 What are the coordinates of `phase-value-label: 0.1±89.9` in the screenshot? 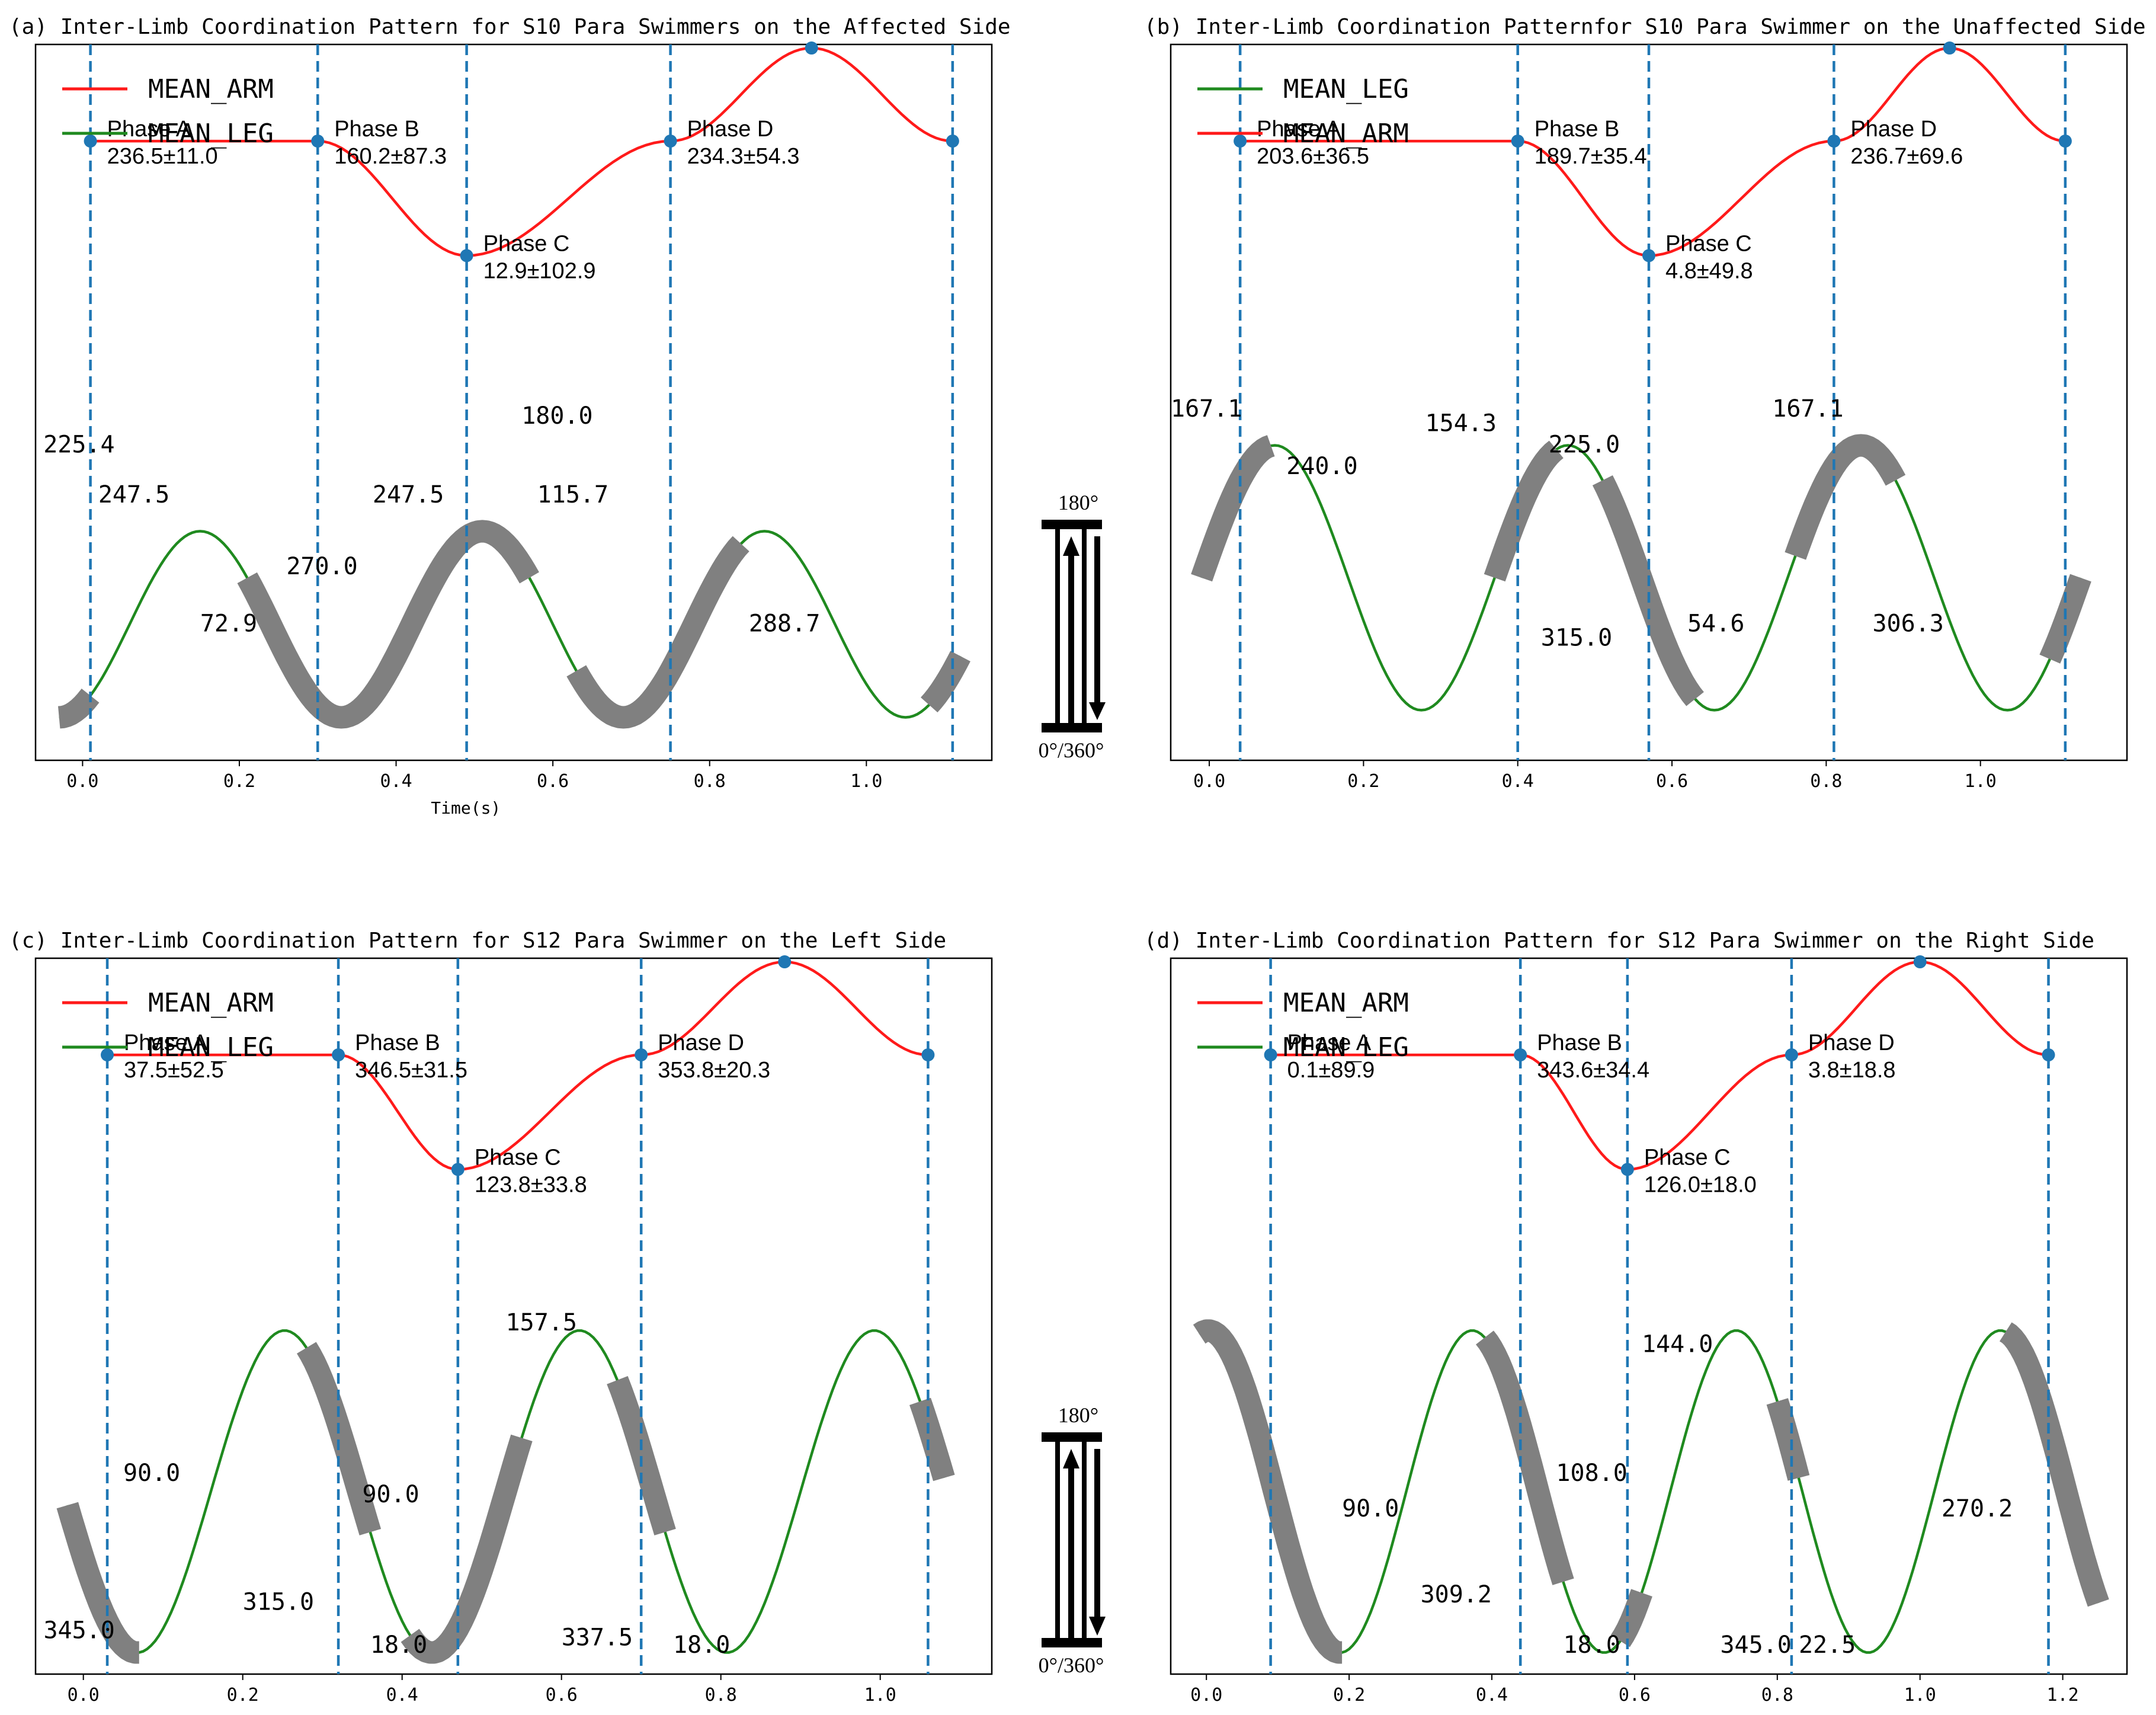 It's located at (1331, 1070).